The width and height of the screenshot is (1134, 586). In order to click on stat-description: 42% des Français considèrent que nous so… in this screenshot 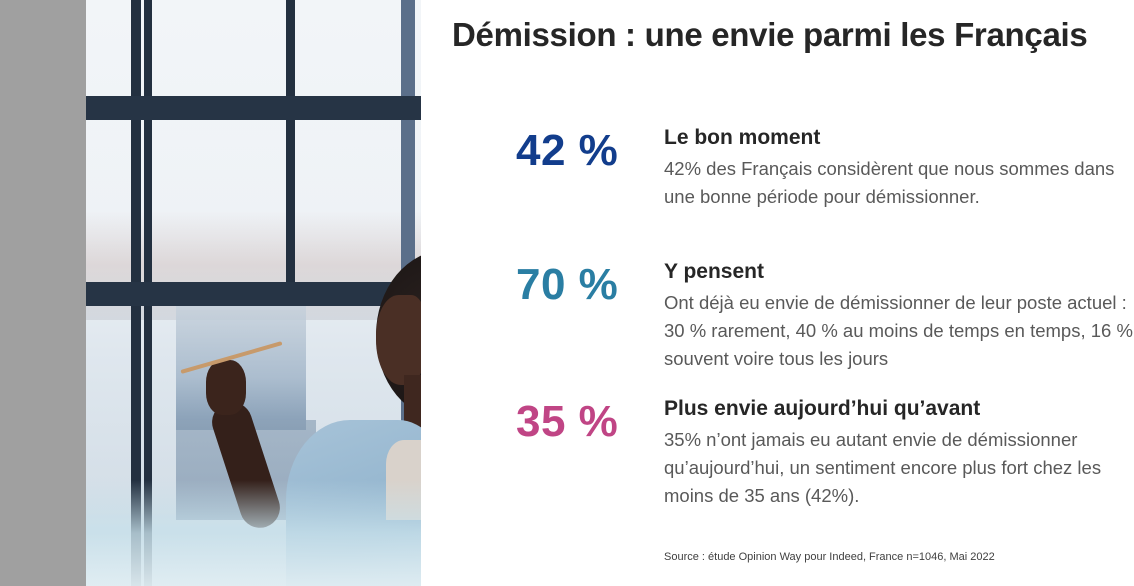, I will do `click(889, 182)`.